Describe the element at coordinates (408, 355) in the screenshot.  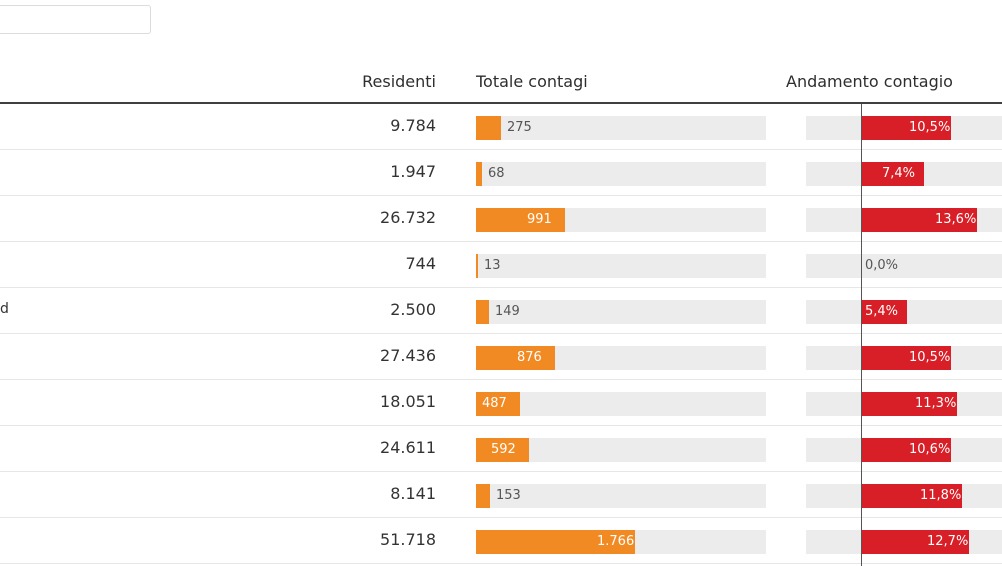
I see `row-residenti: 27.436` at that location.